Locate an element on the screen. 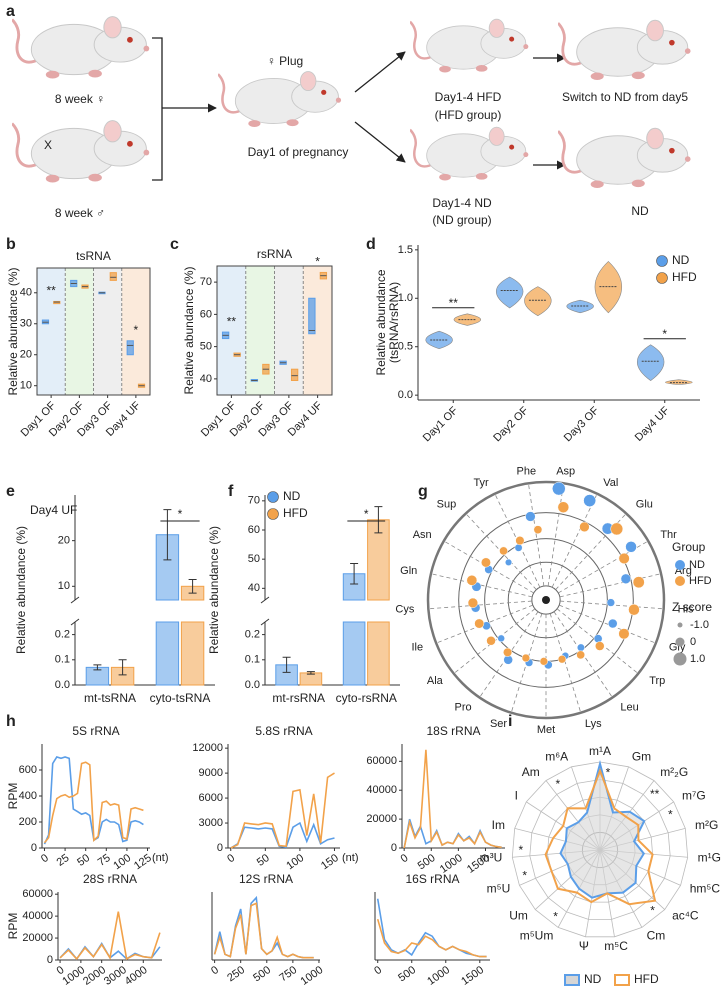 This screenshot has height=1000, width=727. category-label: Lys is located at coordinates (593, 724).